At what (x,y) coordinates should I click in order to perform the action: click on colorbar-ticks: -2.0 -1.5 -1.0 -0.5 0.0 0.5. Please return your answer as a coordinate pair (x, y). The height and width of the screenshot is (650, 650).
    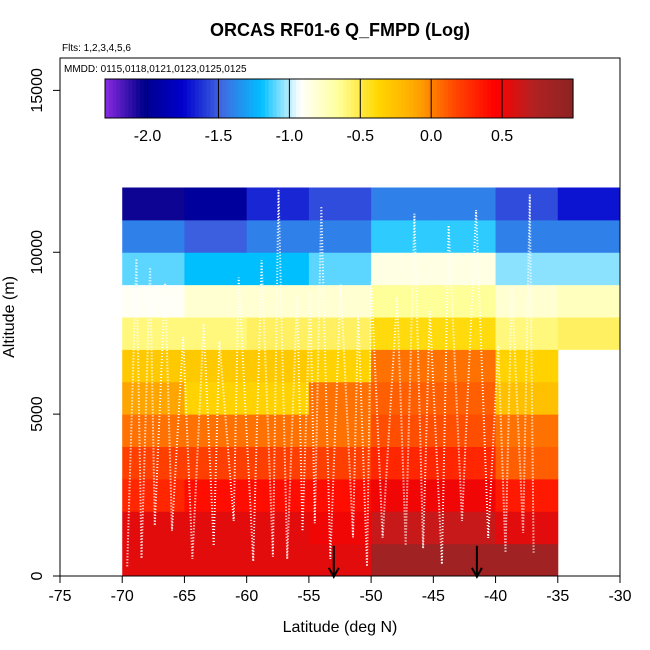
    Looking at the image, I should click on (323, 112).